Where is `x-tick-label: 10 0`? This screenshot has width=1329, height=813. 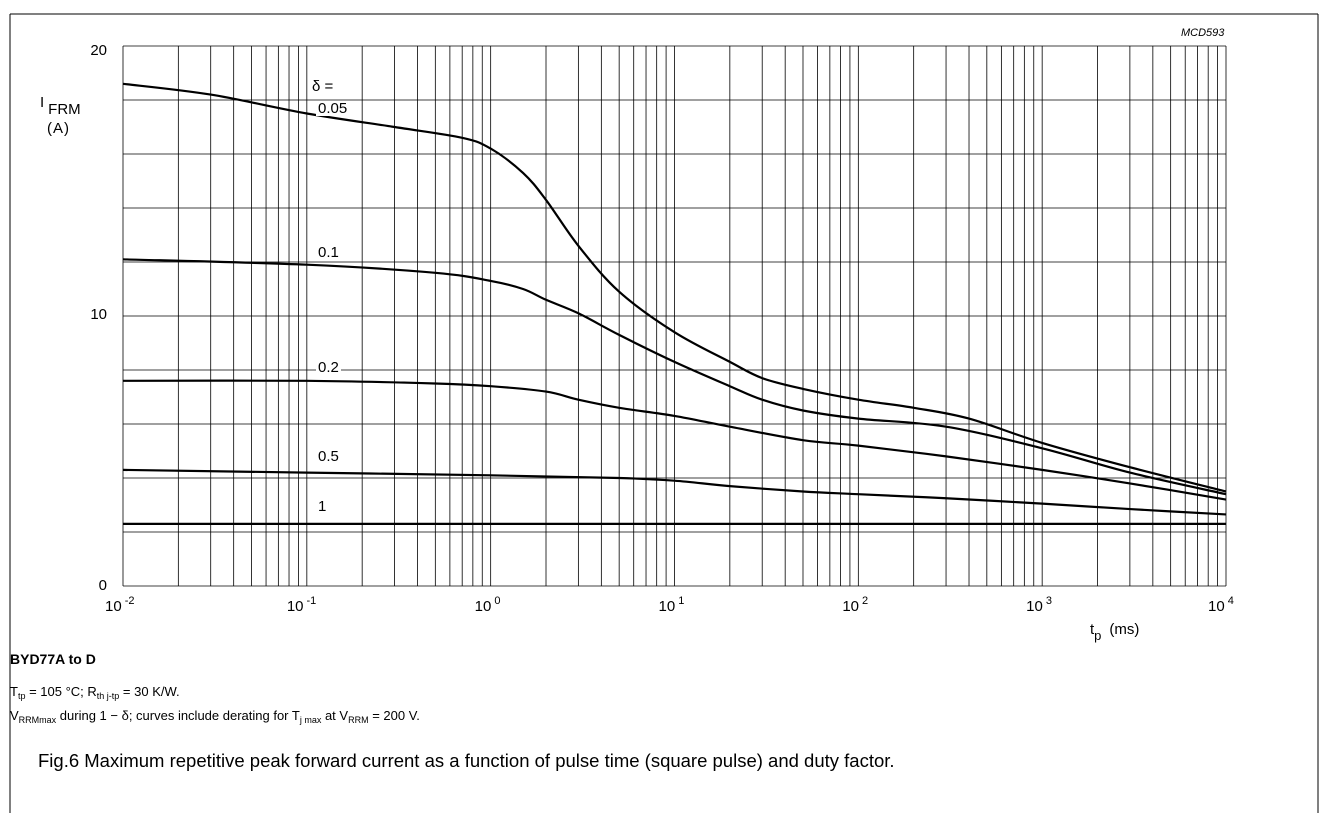 x-tick-label: 10 0 is located at coordinates (487, 605).